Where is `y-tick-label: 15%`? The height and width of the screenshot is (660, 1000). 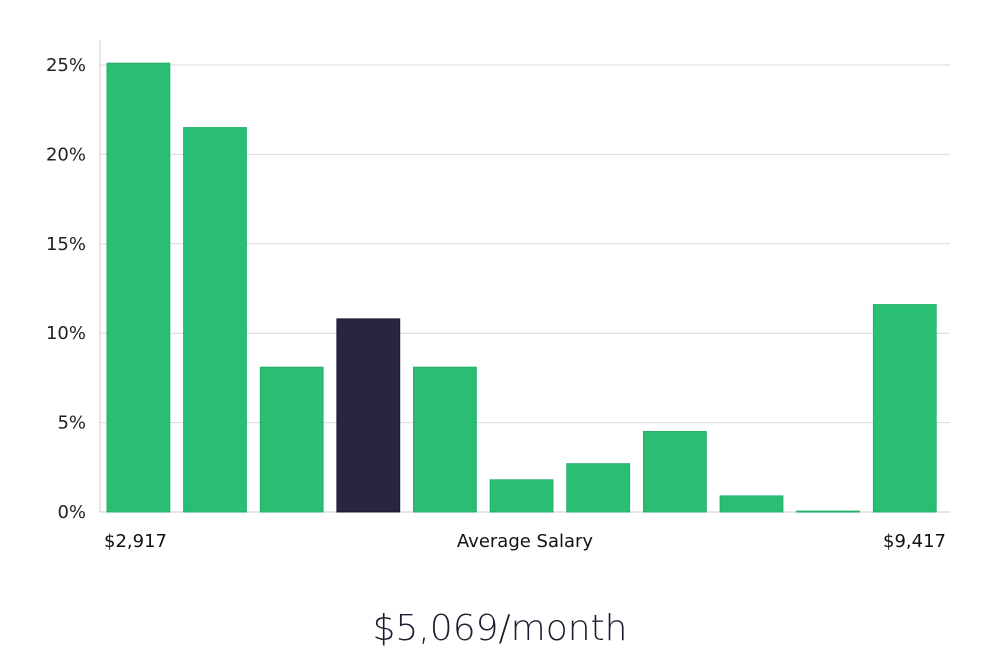
y-tick-label: 15% is located at coordinates (66, 244).